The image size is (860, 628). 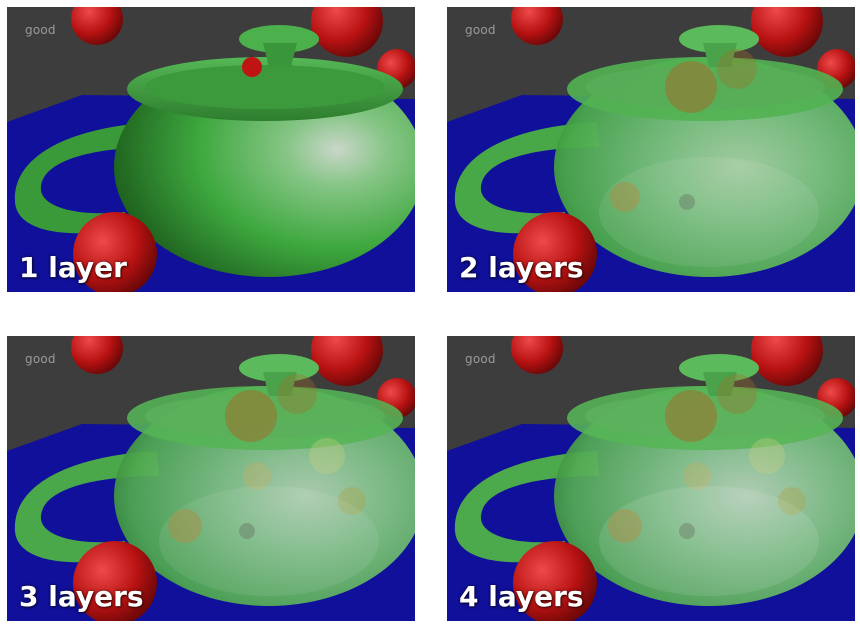 What do you see at coordinates (73, 267) in the screenshot?
I see `layer-count-caption: 1 layer` at bounding box center [73, 267].